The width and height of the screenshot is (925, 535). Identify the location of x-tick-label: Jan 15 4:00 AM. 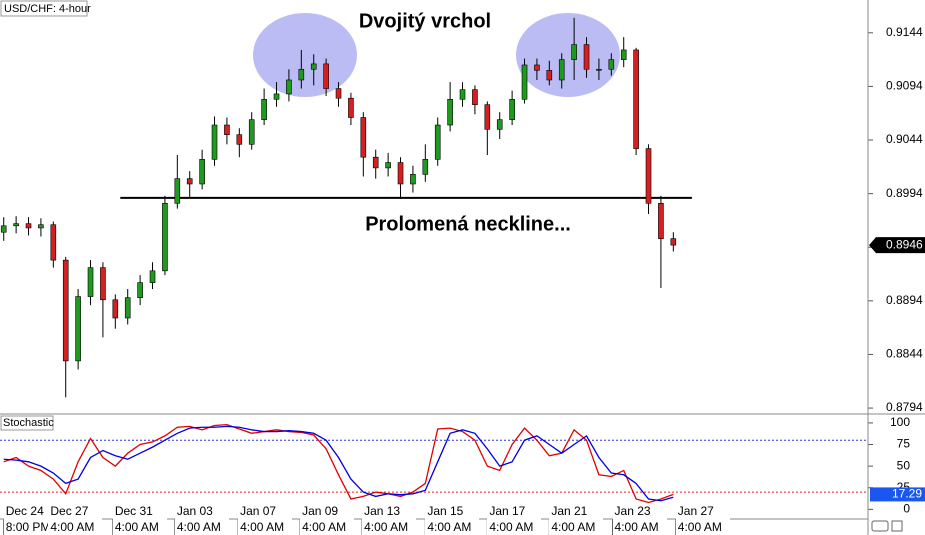
(452, 519).